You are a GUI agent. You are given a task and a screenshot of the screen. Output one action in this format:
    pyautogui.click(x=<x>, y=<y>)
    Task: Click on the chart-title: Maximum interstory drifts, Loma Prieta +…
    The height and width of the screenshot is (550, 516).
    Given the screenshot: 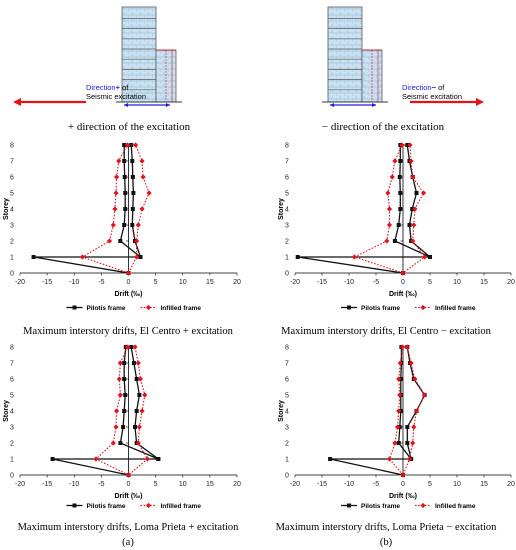 What is the action you would take?
    pyautogui.click(x=129, y=527)
    